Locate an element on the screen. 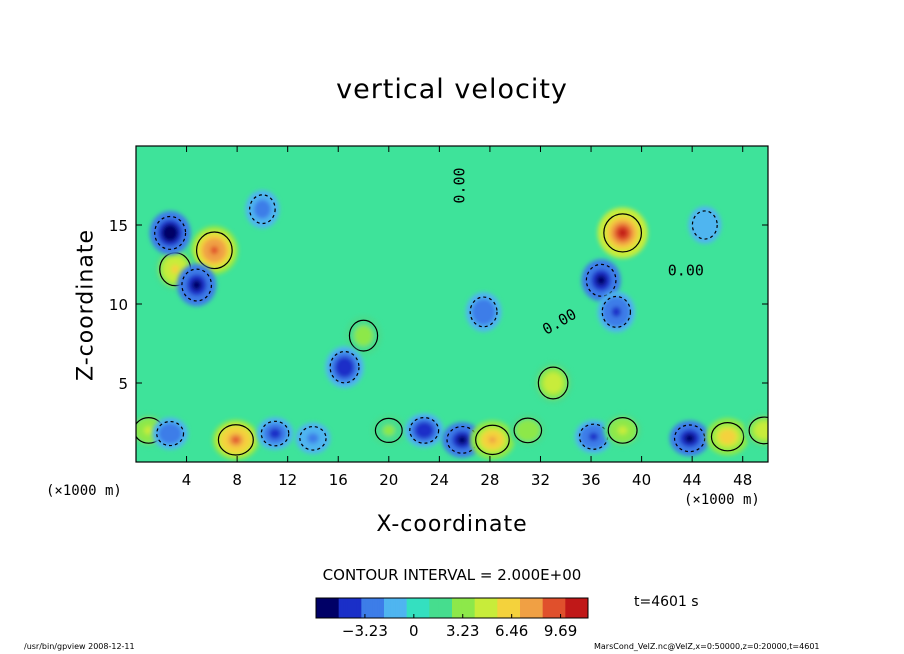  y-tick-label: 15 is located at coordinates (118, 226).